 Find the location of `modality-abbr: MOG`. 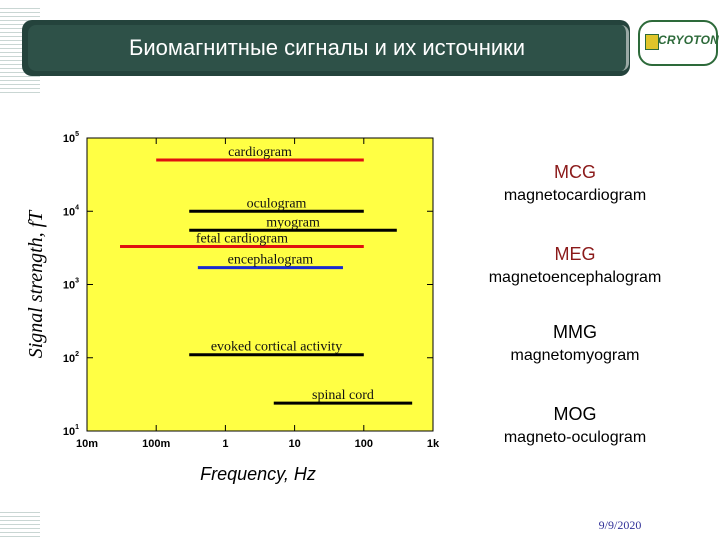

modality-abbr: MOG is located at coordinates (575, 414).